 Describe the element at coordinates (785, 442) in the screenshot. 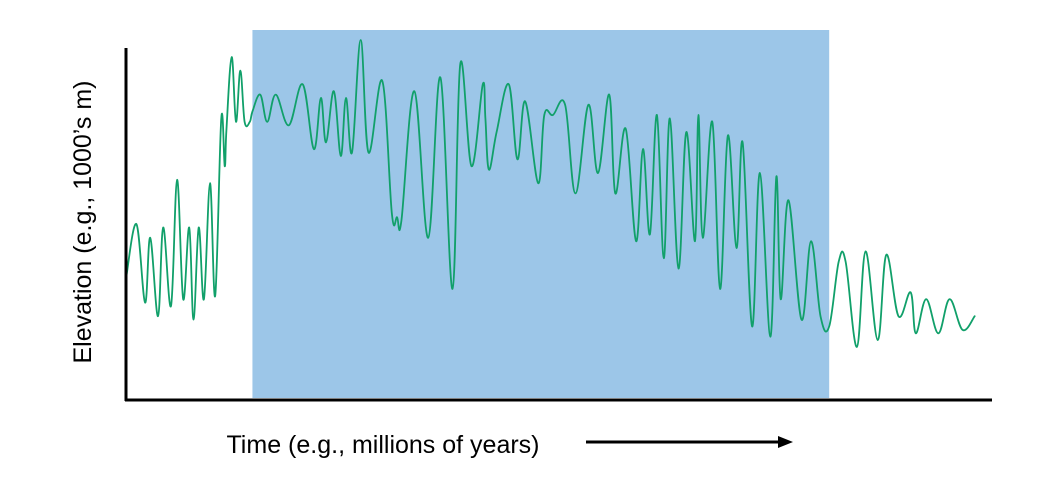

I see `time-arrow-head` at that location.